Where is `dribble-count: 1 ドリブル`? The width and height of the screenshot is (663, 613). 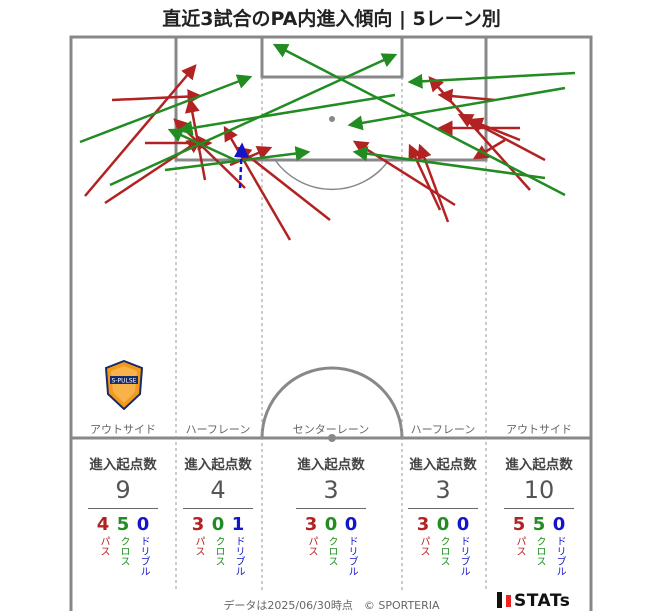
dribble-count: 1 ドリブル is located at coordinates (238, 545).